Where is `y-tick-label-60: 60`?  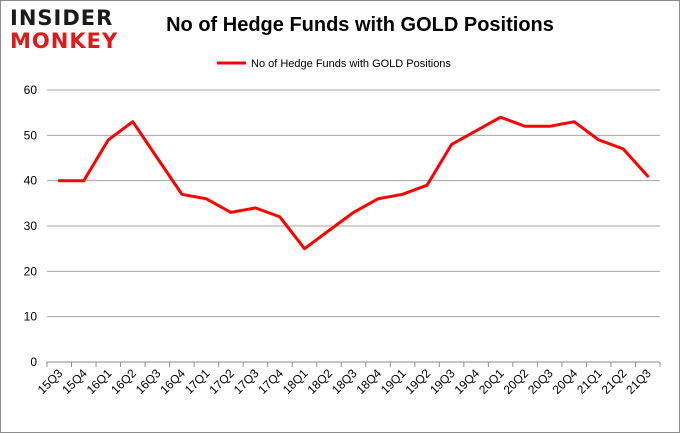 y-tick-label-60: 60 is located at coordinates (31, 90).